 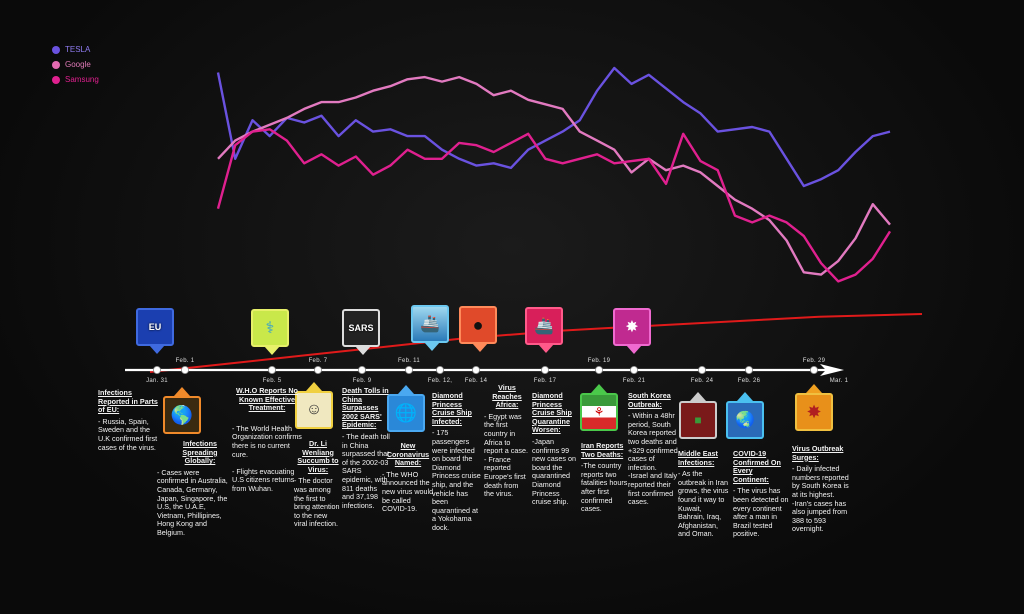 I want to click on skull-icon: SARS, so click(x=361, y=328).